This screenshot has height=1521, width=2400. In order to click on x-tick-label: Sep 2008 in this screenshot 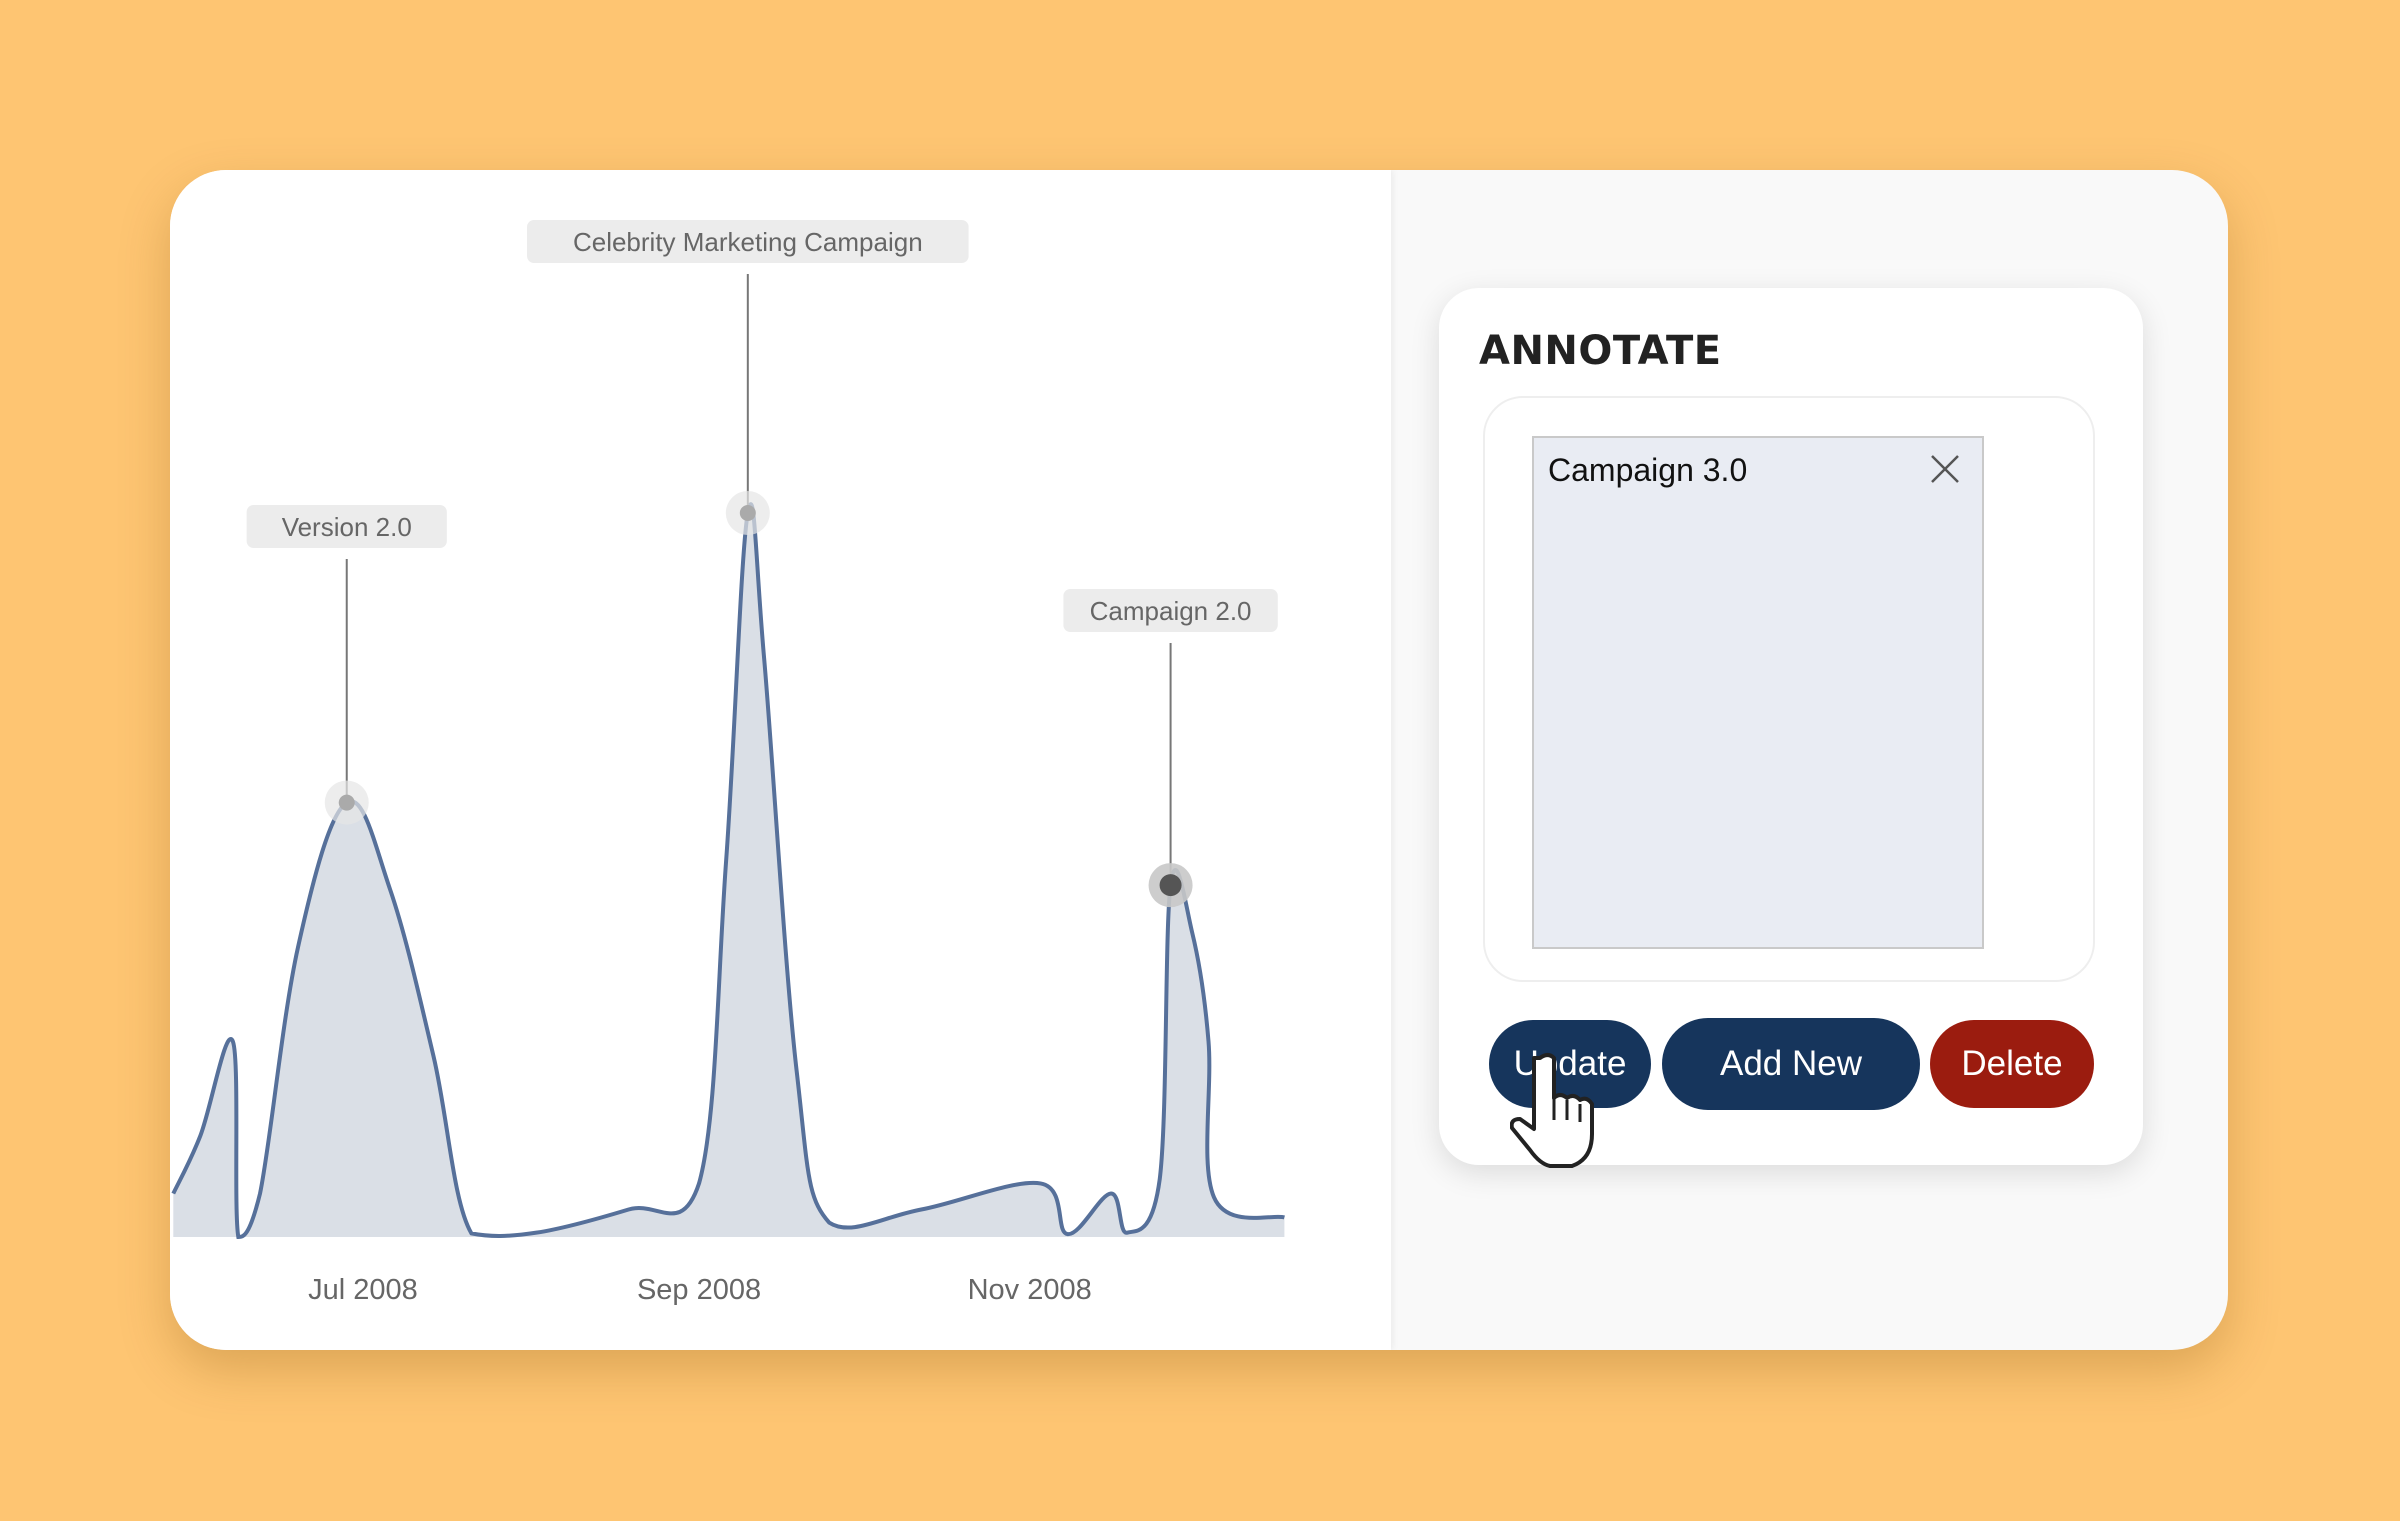, I will do `click(699, 1290)`.